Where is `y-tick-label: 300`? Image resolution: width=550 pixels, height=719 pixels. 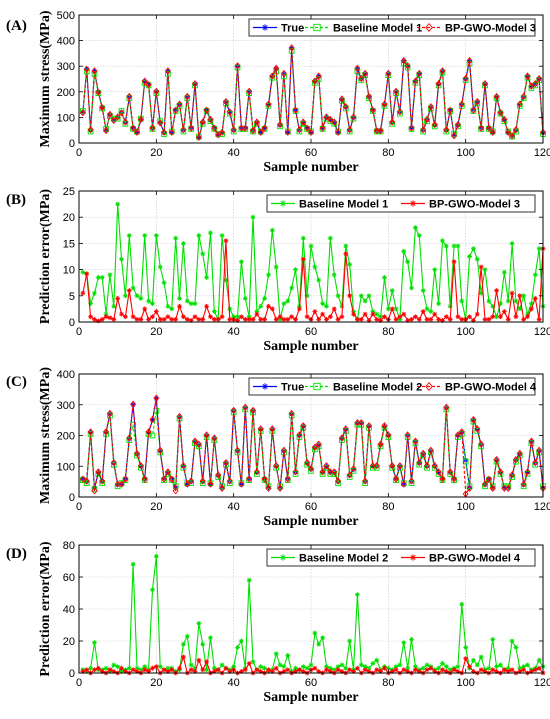
y-tick-label: 300 is located at coordinates (66, 67).